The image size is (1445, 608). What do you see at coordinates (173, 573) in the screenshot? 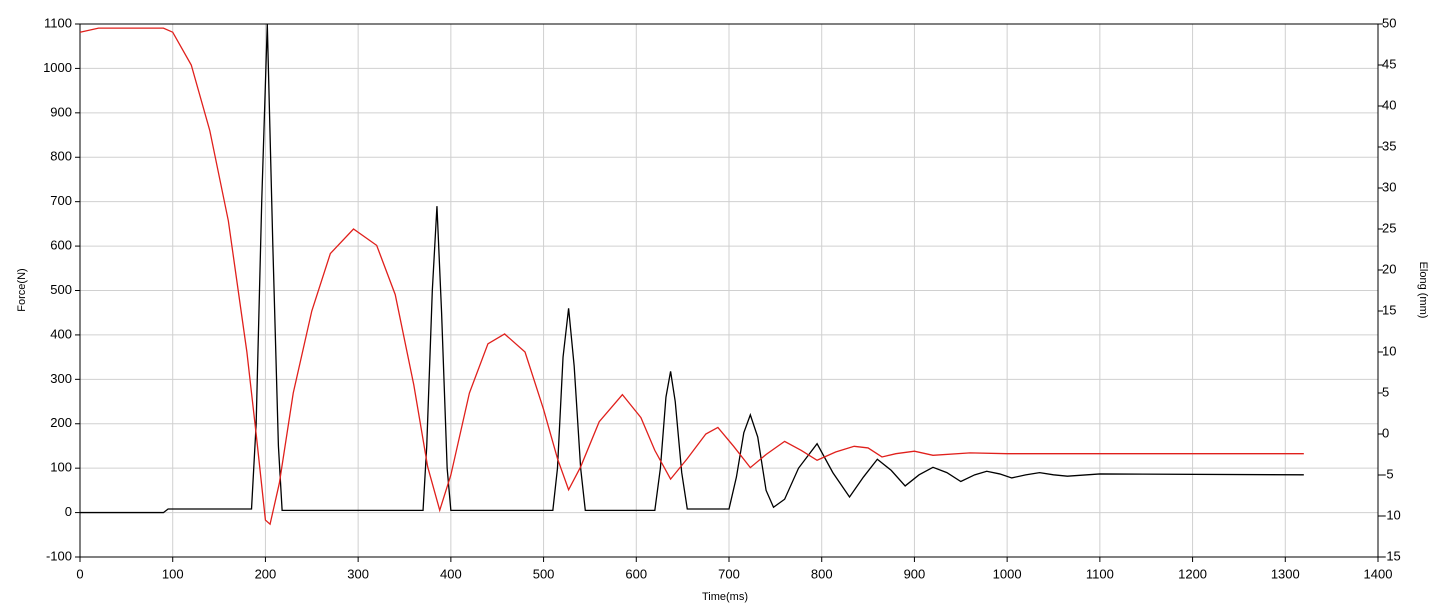
I see `x-tick-label: 100` at bounding box center [173, 573].